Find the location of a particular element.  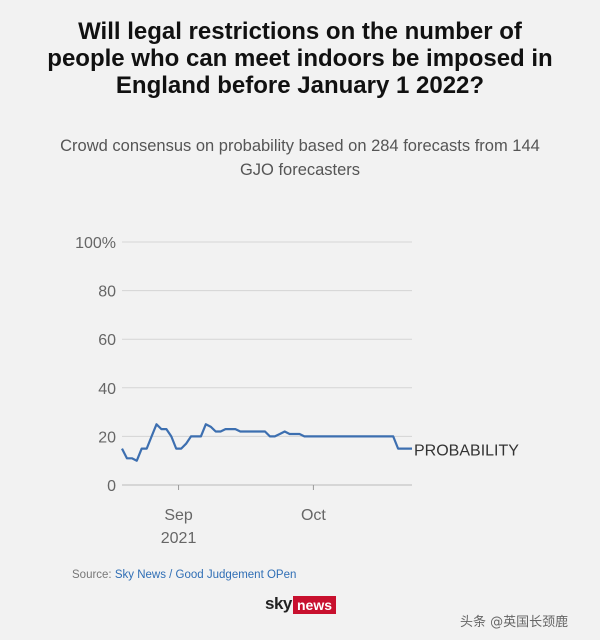

y-tick-label: 60 is located at coordinates (107, 340).